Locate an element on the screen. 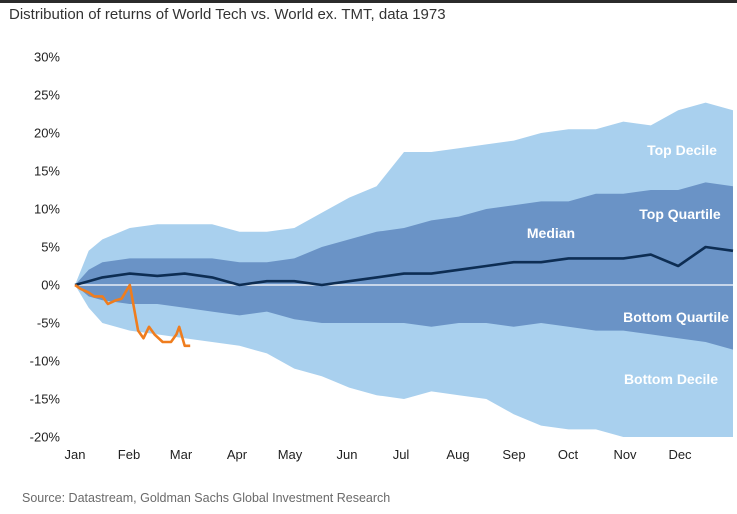  y-tick-label: -20% is located at coordinates (45, 437).